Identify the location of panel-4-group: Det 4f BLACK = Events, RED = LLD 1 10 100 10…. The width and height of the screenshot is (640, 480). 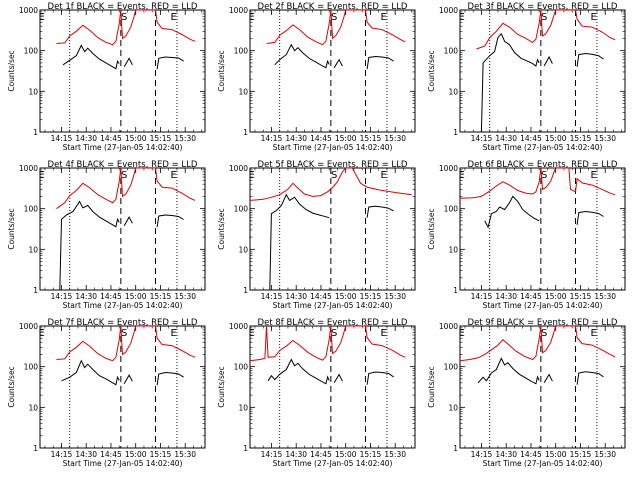
(106, 235).